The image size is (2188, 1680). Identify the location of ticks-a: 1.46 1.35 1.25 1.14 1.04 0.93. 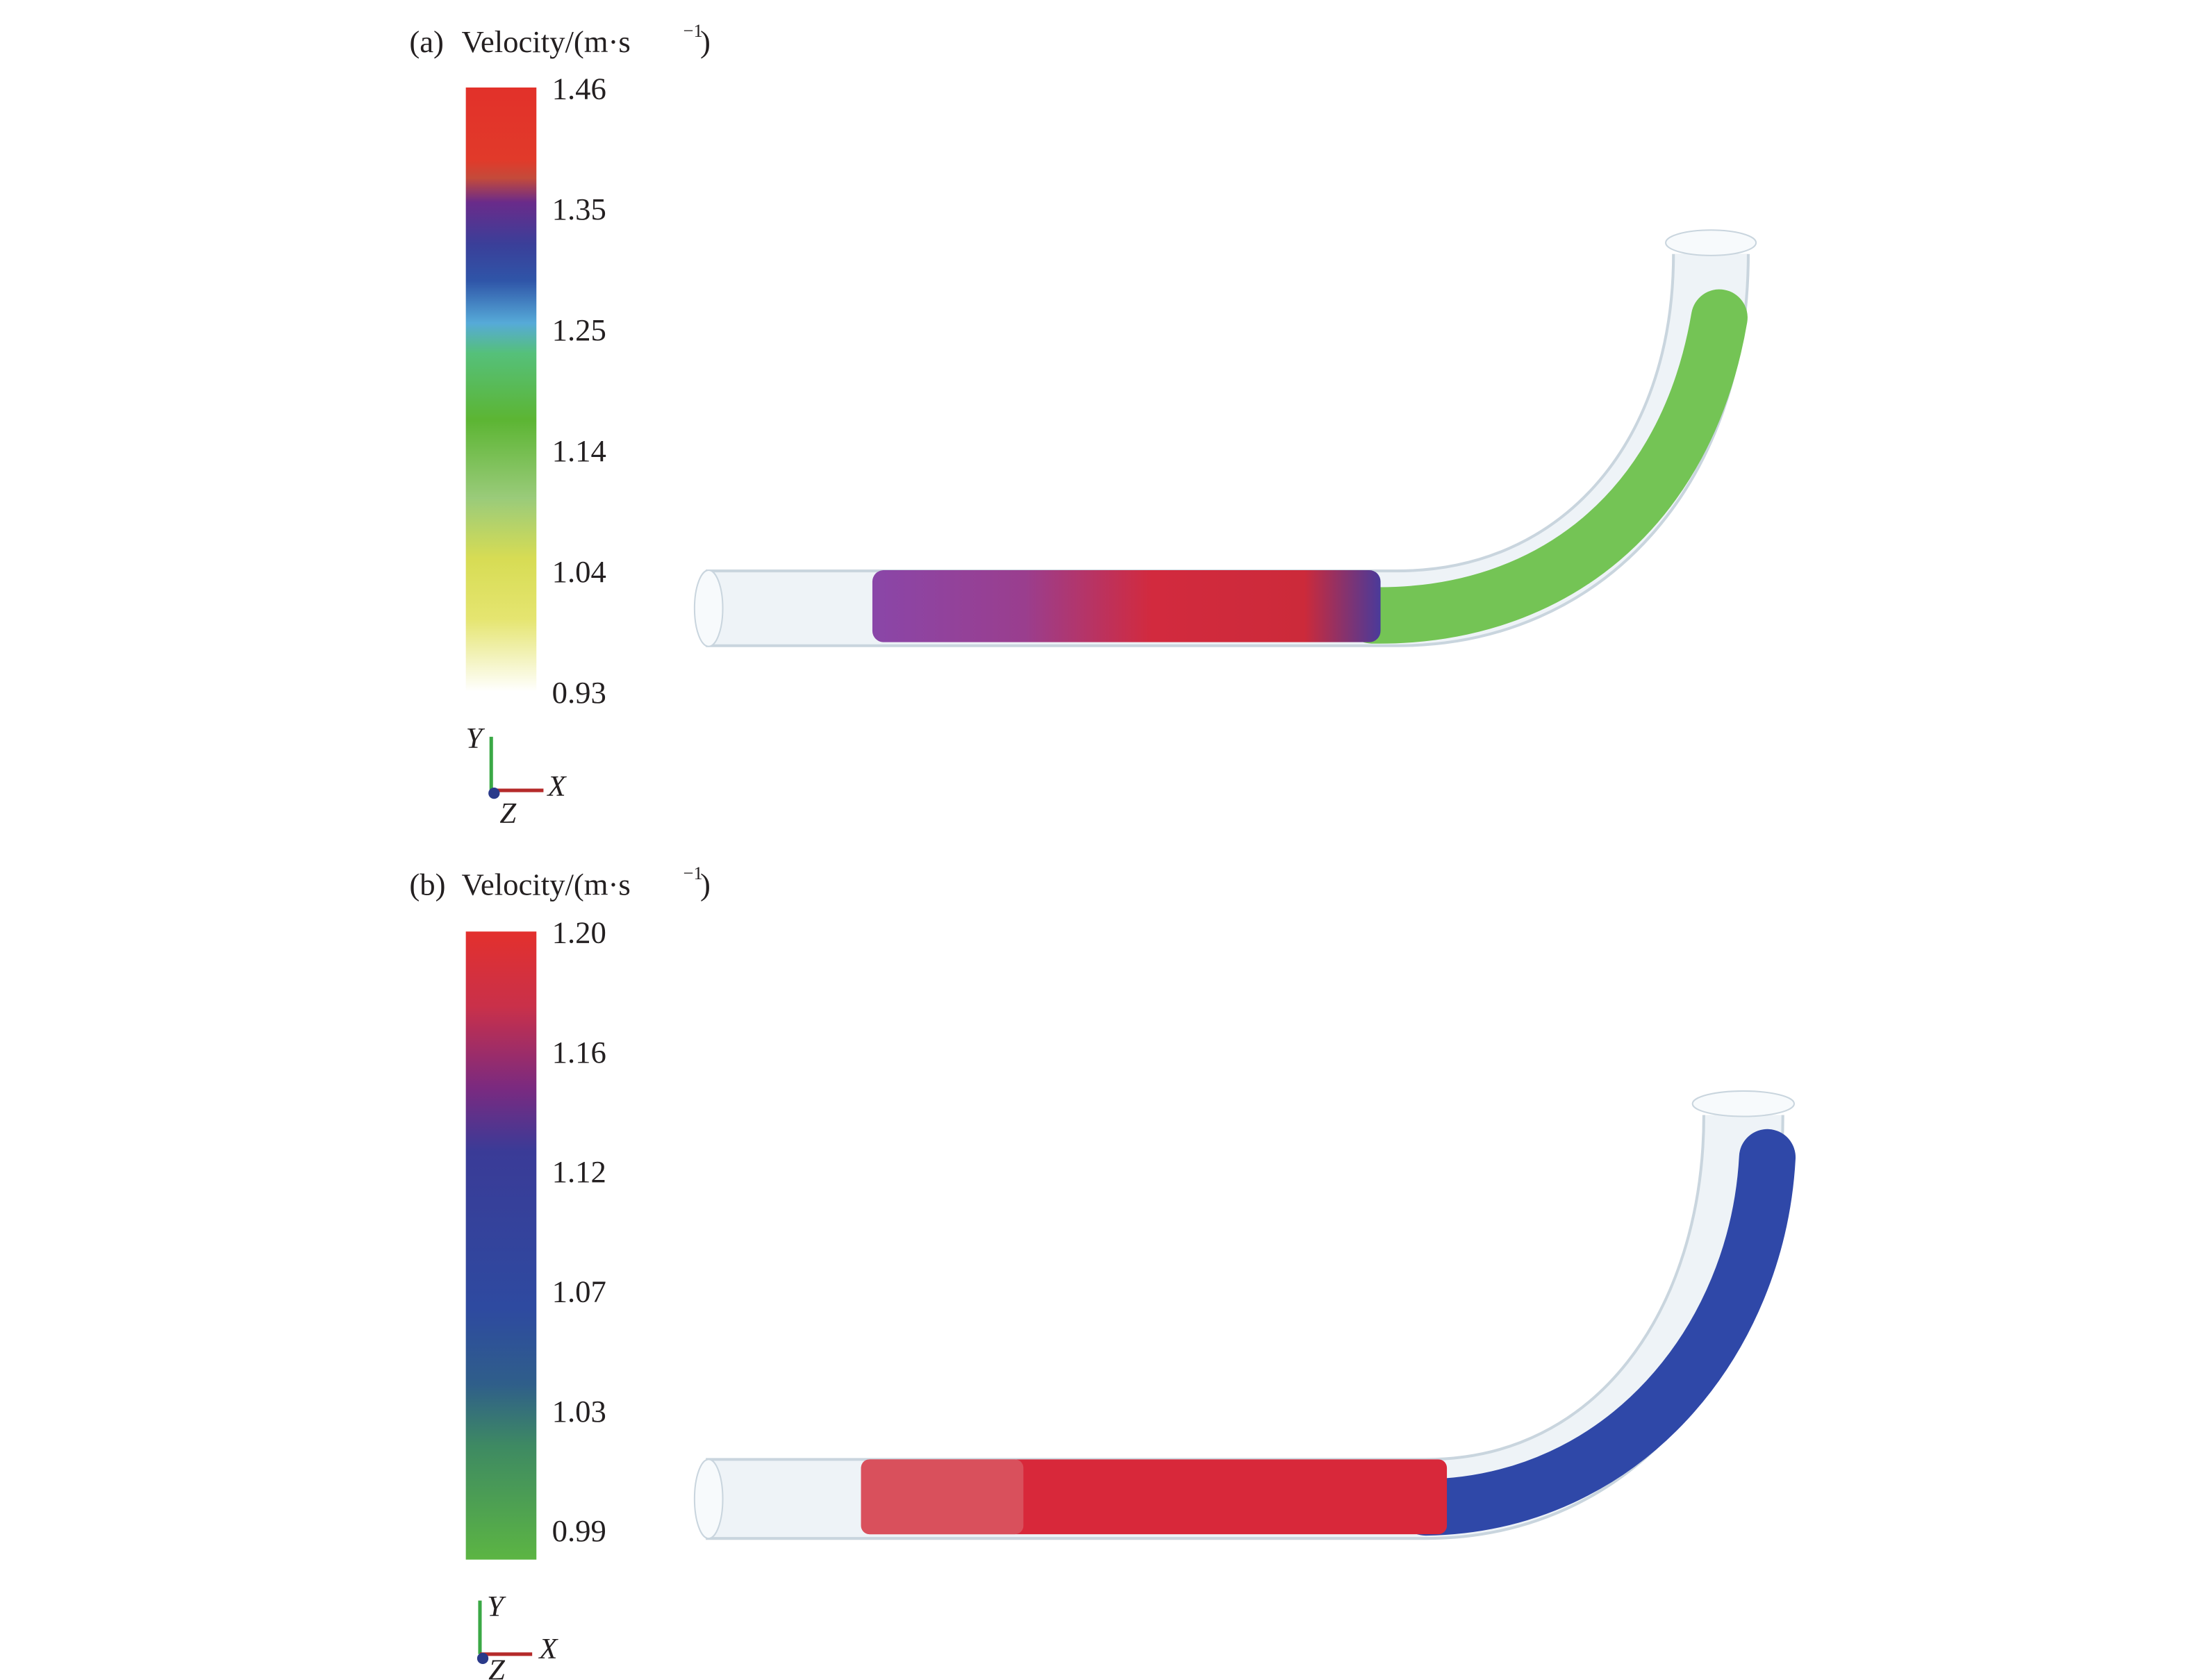
(579, 390).